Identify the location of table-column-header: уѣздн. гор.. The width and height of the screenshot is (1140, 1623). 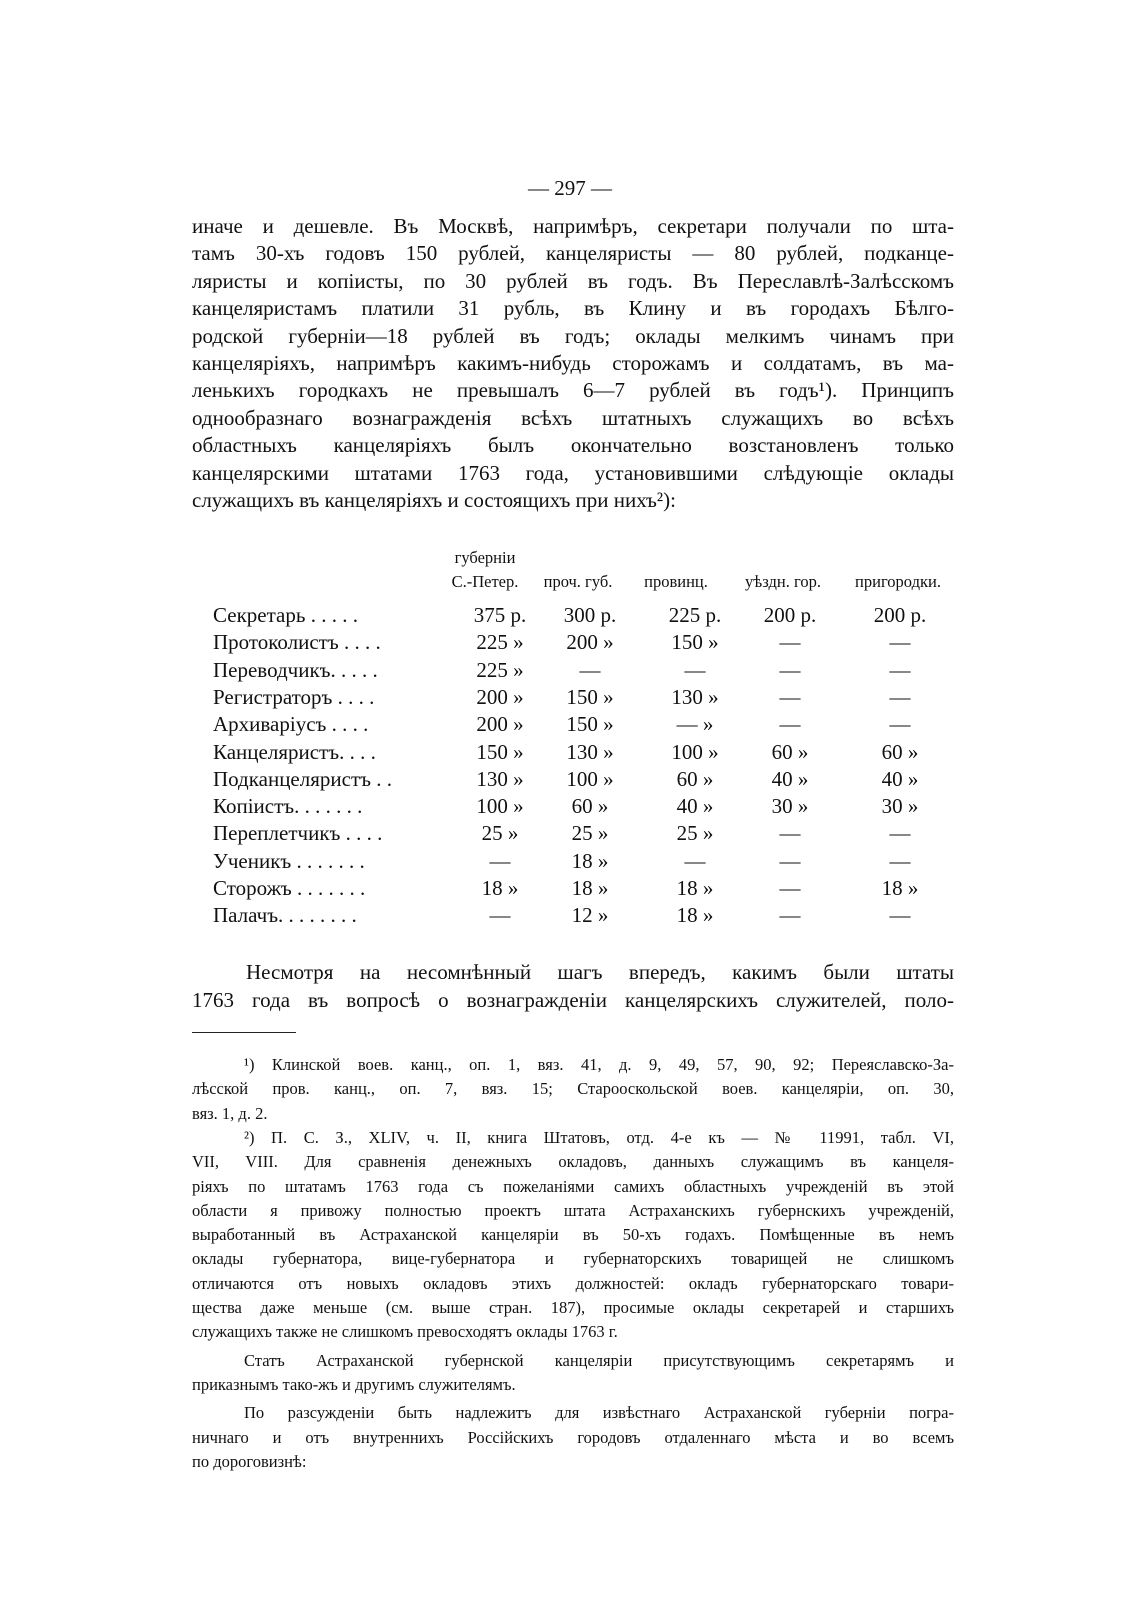
(783, 581).